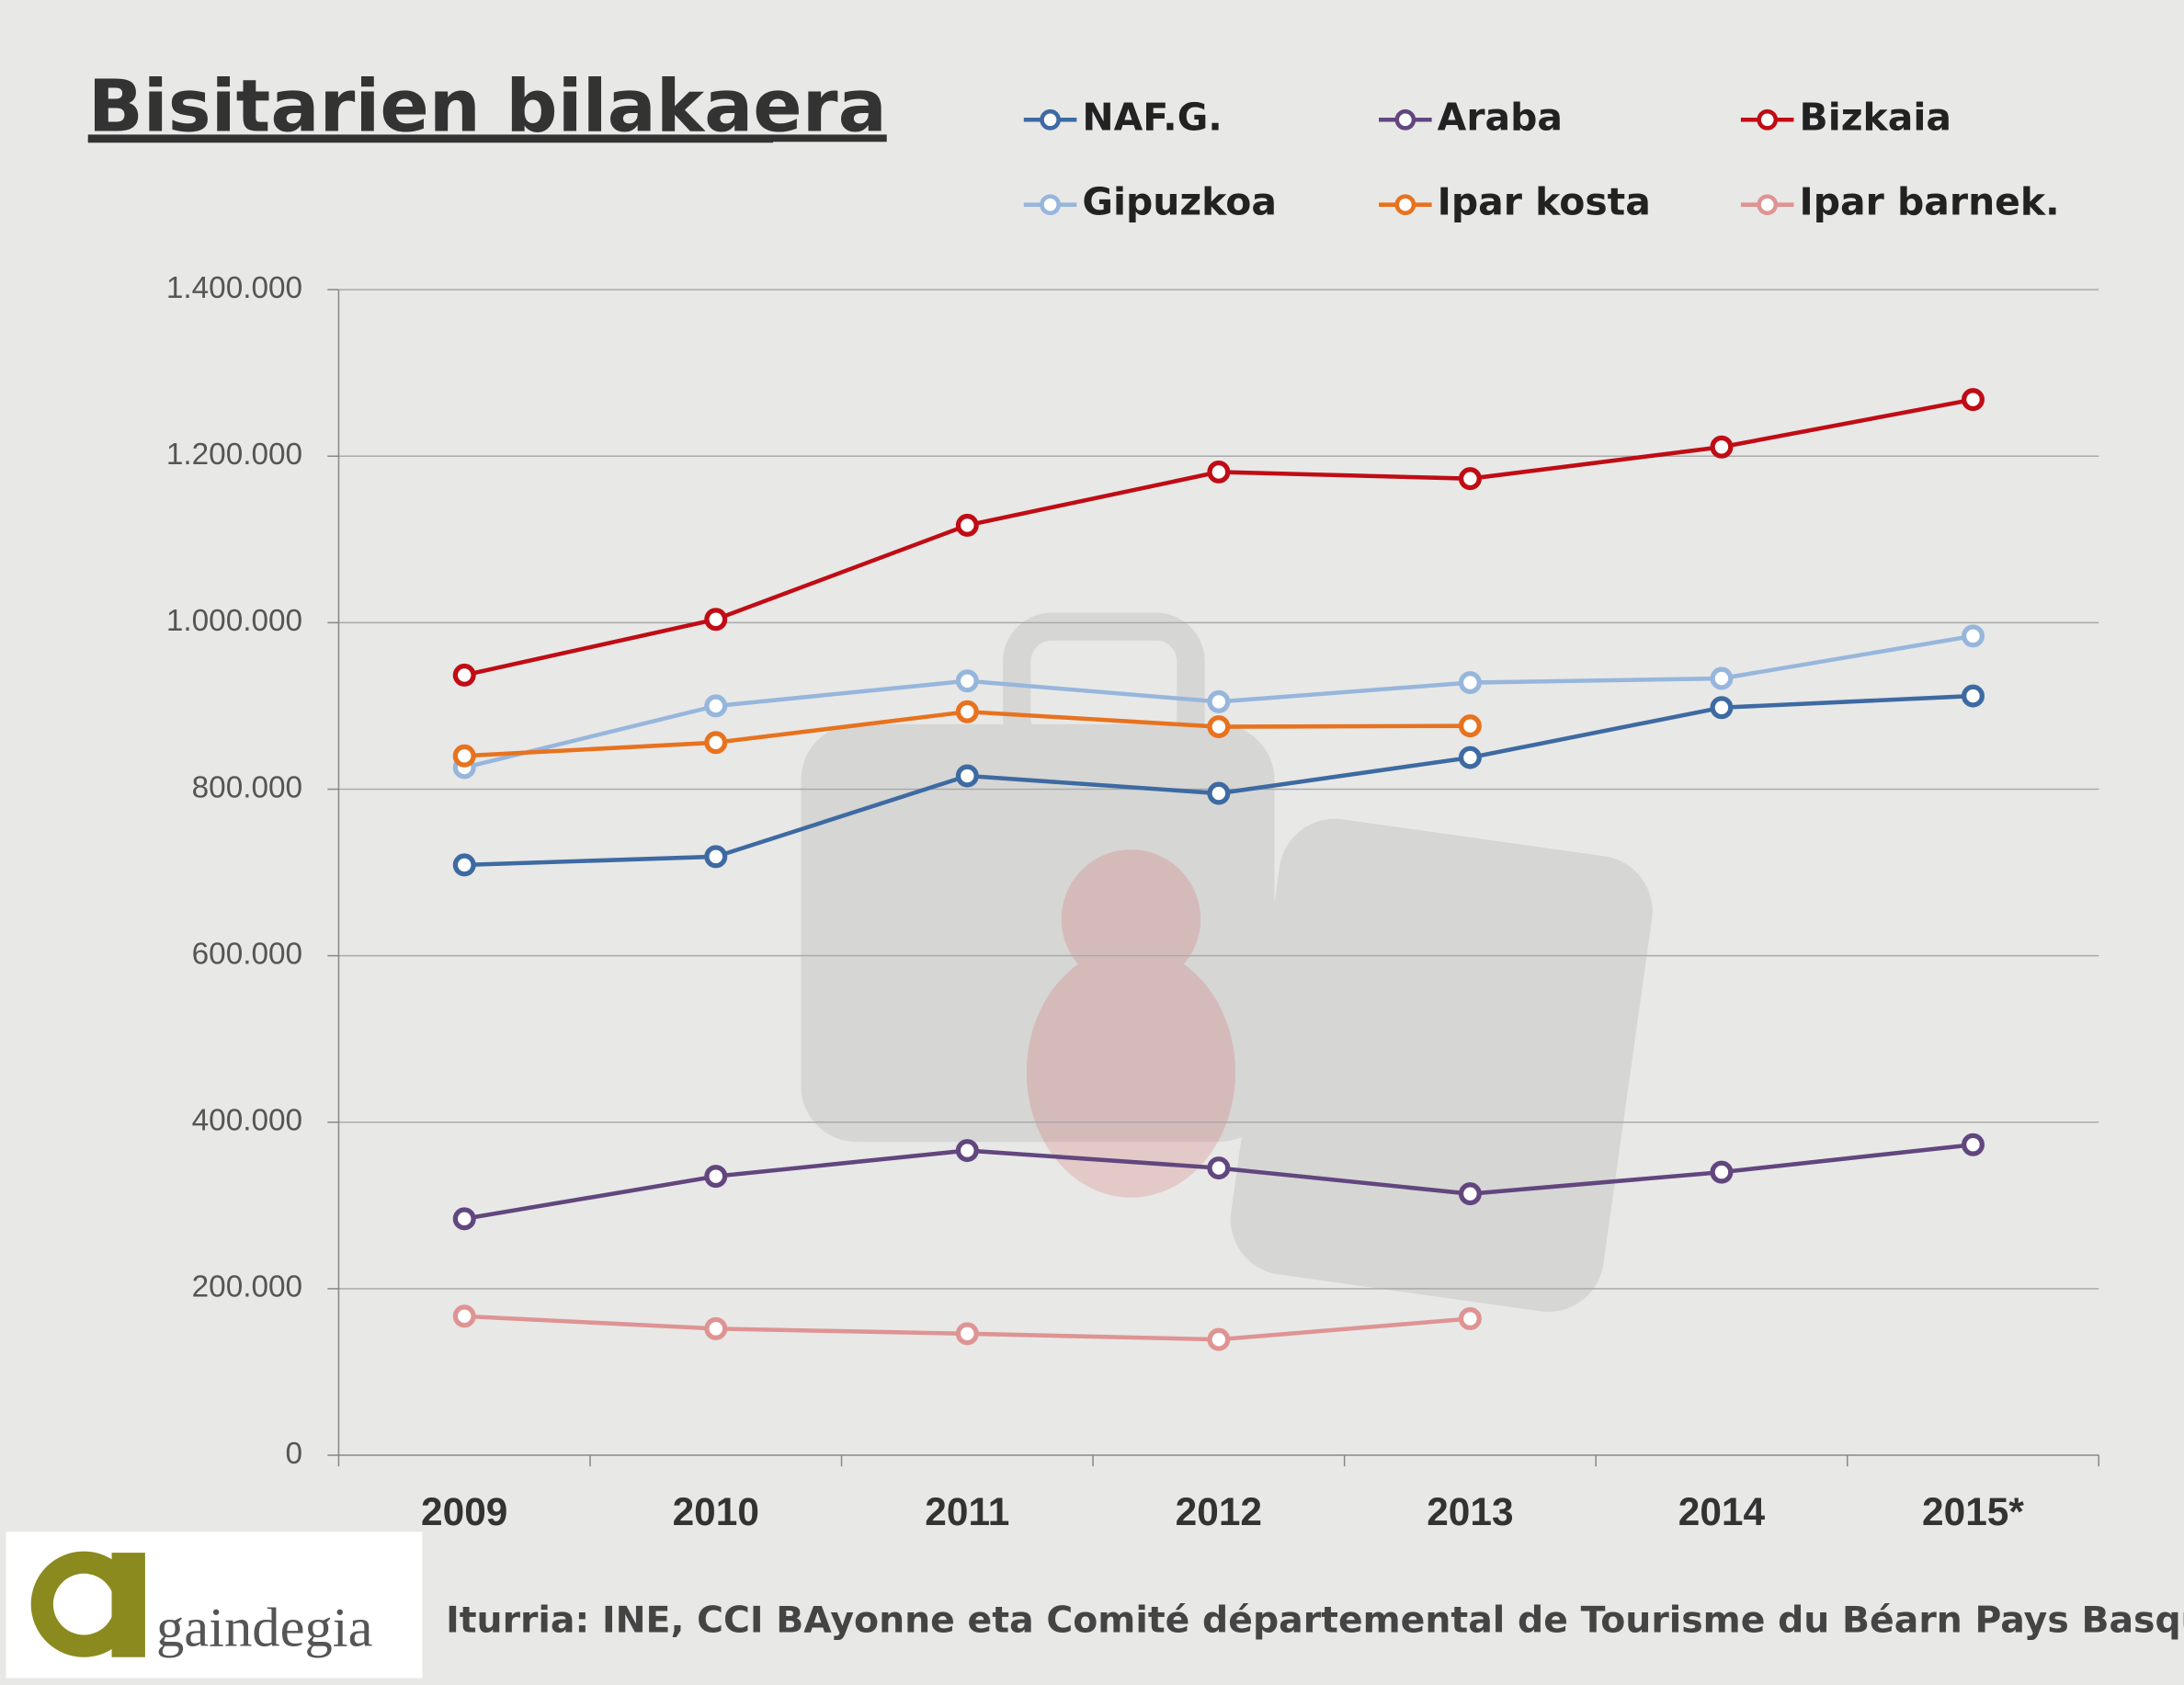 This screenshot has width=2184, height=1685. I want to click on legend-label: NAF.G., so click(1152, 117).